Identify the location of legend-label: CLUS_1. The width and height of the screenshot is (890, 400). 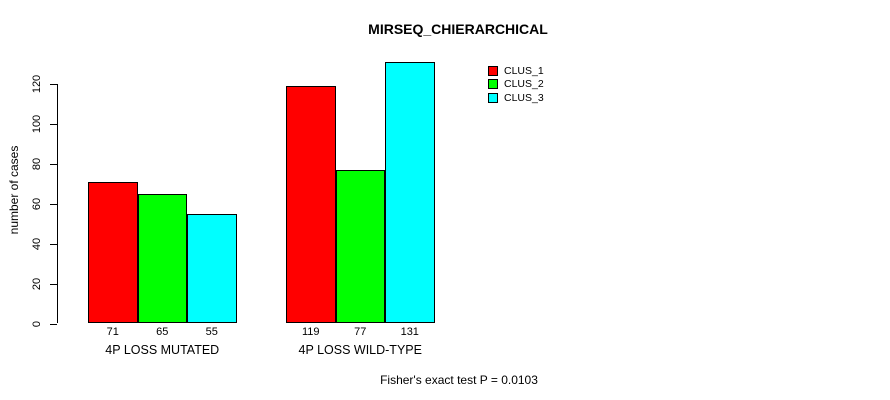
(524, 71).